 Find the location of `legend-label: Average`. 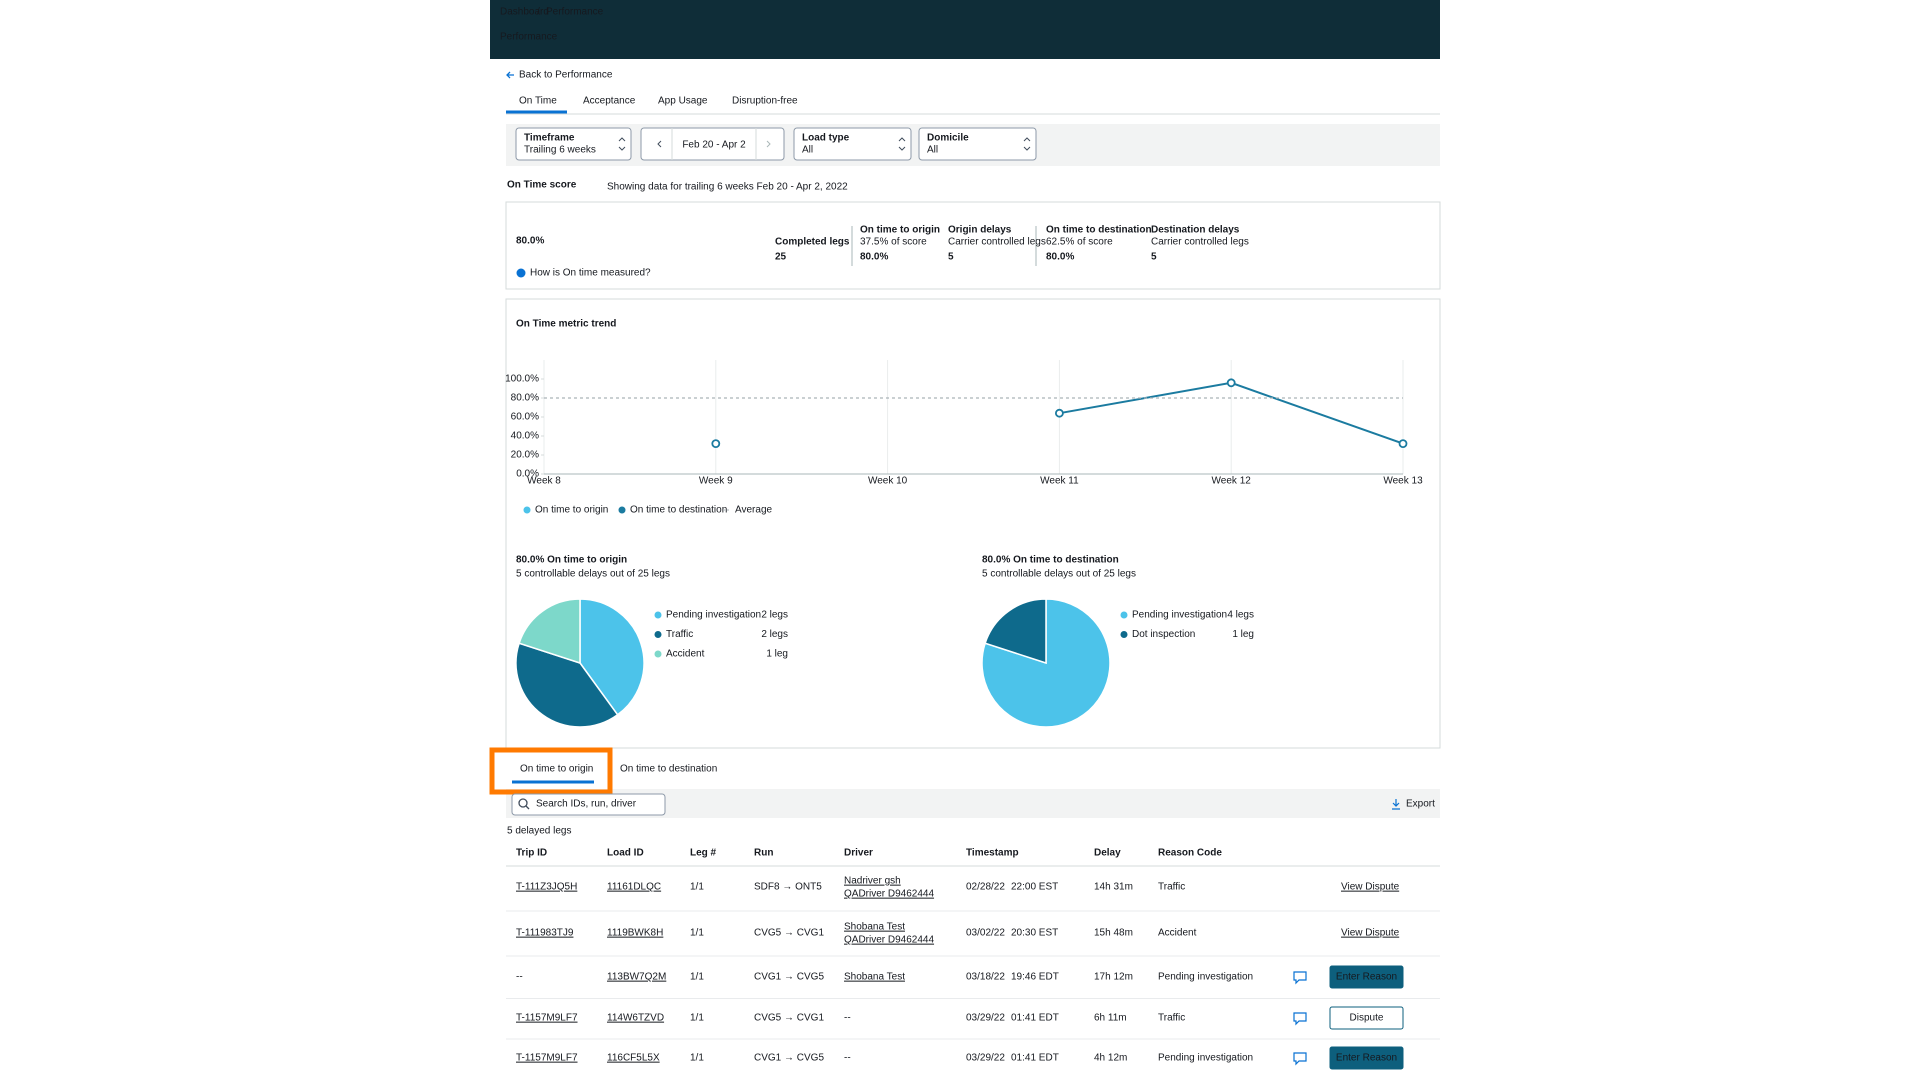

legend-label: Average is located at coordinates (754, 510).